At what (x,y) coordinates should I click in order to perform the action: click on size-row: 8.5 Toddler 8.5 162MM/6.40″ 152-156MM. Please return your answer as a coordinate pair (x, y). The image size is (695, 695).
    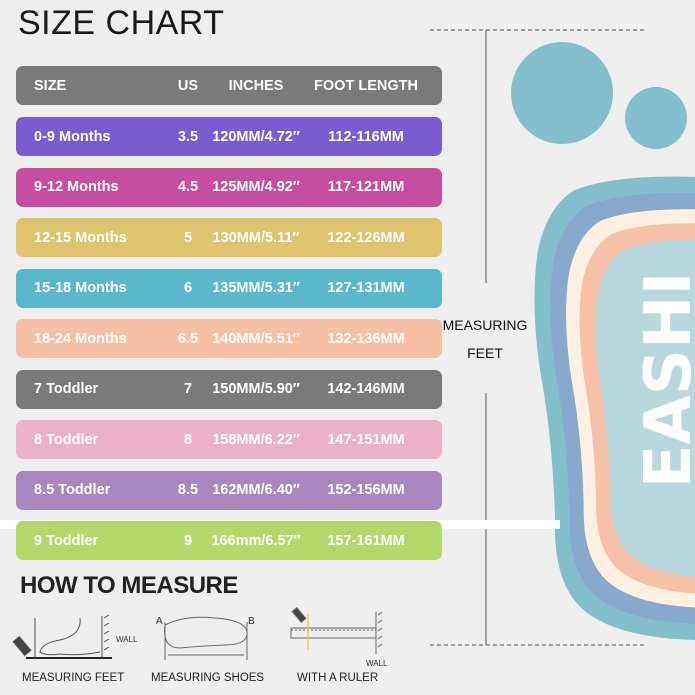
    Looking at the image, I should click on (229, 490).